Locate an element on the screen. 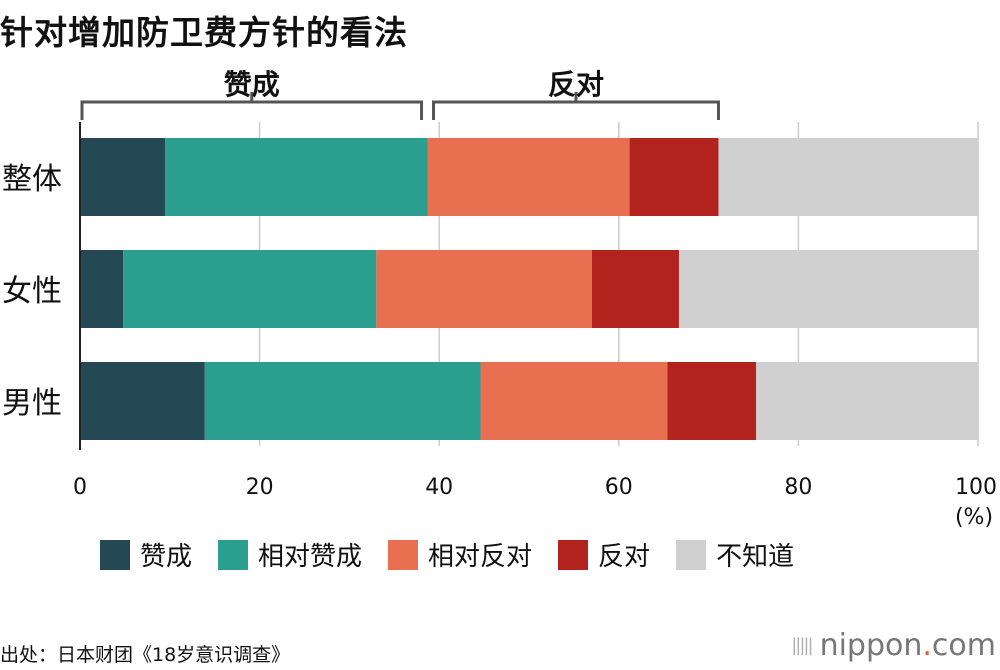 This screenshot has width=1000, height=670. group-label: 赞成 is located at coordinates (251, 84).